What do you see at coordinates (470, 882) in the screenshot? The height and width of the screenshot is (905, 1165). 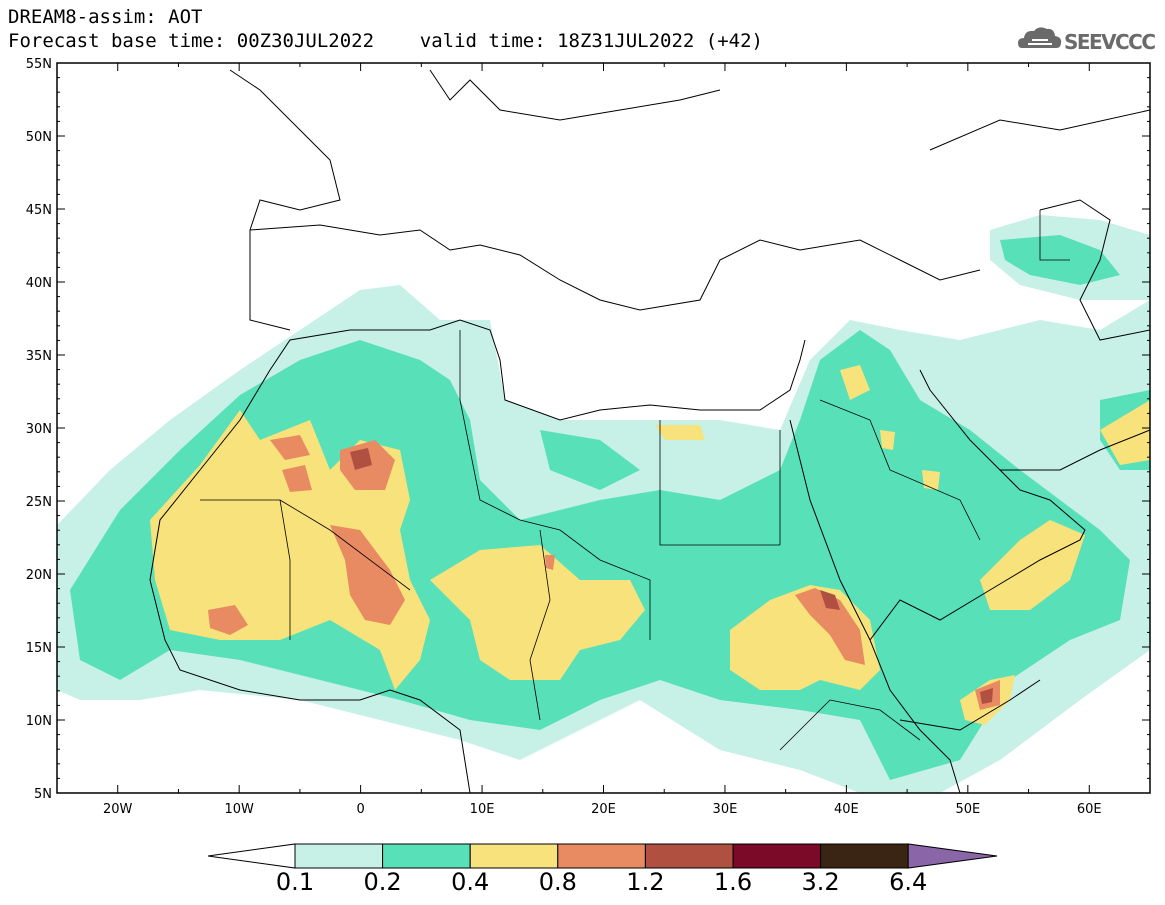 I see `colorbar-tick-label: 0.4` at bounding box center [470, 882].